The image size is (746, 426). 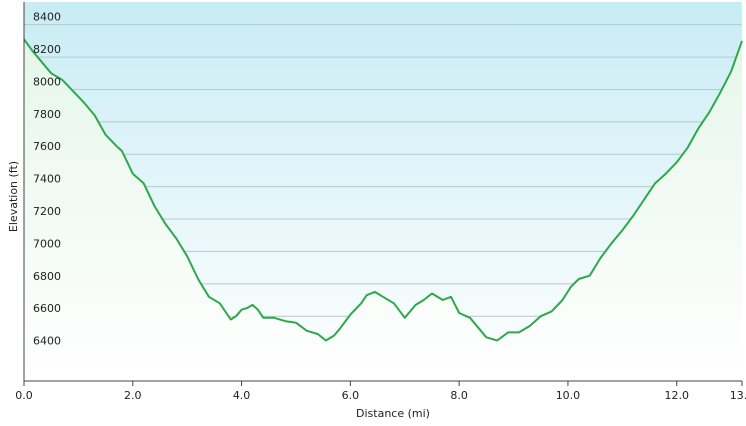 I want to click on y-tick-label: 6600, so click(x=47, y=308).